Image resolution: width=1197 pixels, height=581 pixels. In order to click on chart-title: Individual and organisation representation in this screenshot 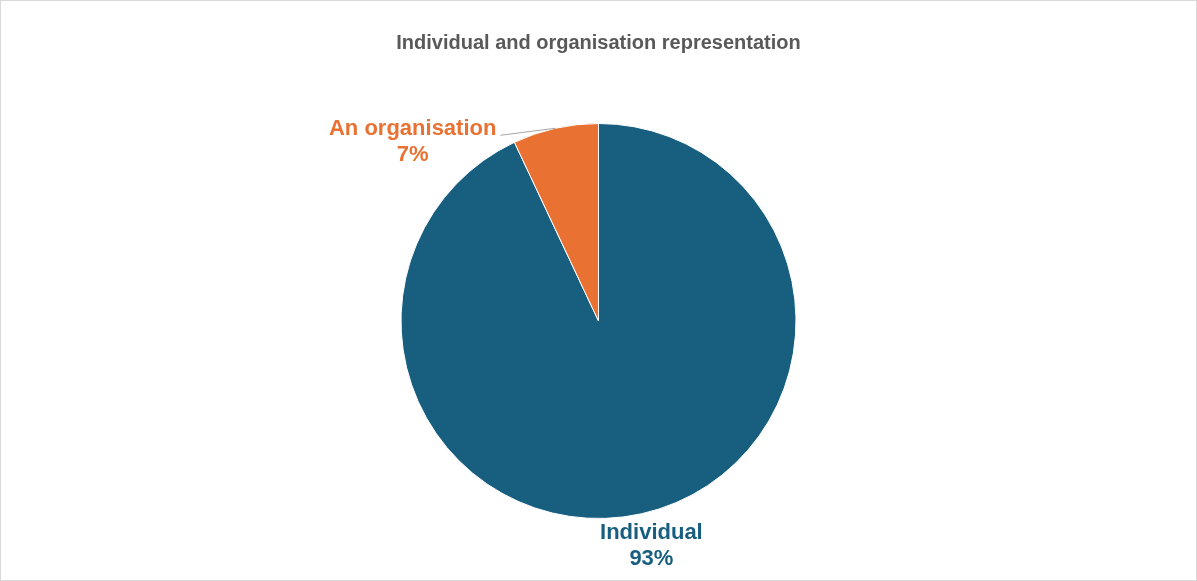, I will do `click(598, 41)`.